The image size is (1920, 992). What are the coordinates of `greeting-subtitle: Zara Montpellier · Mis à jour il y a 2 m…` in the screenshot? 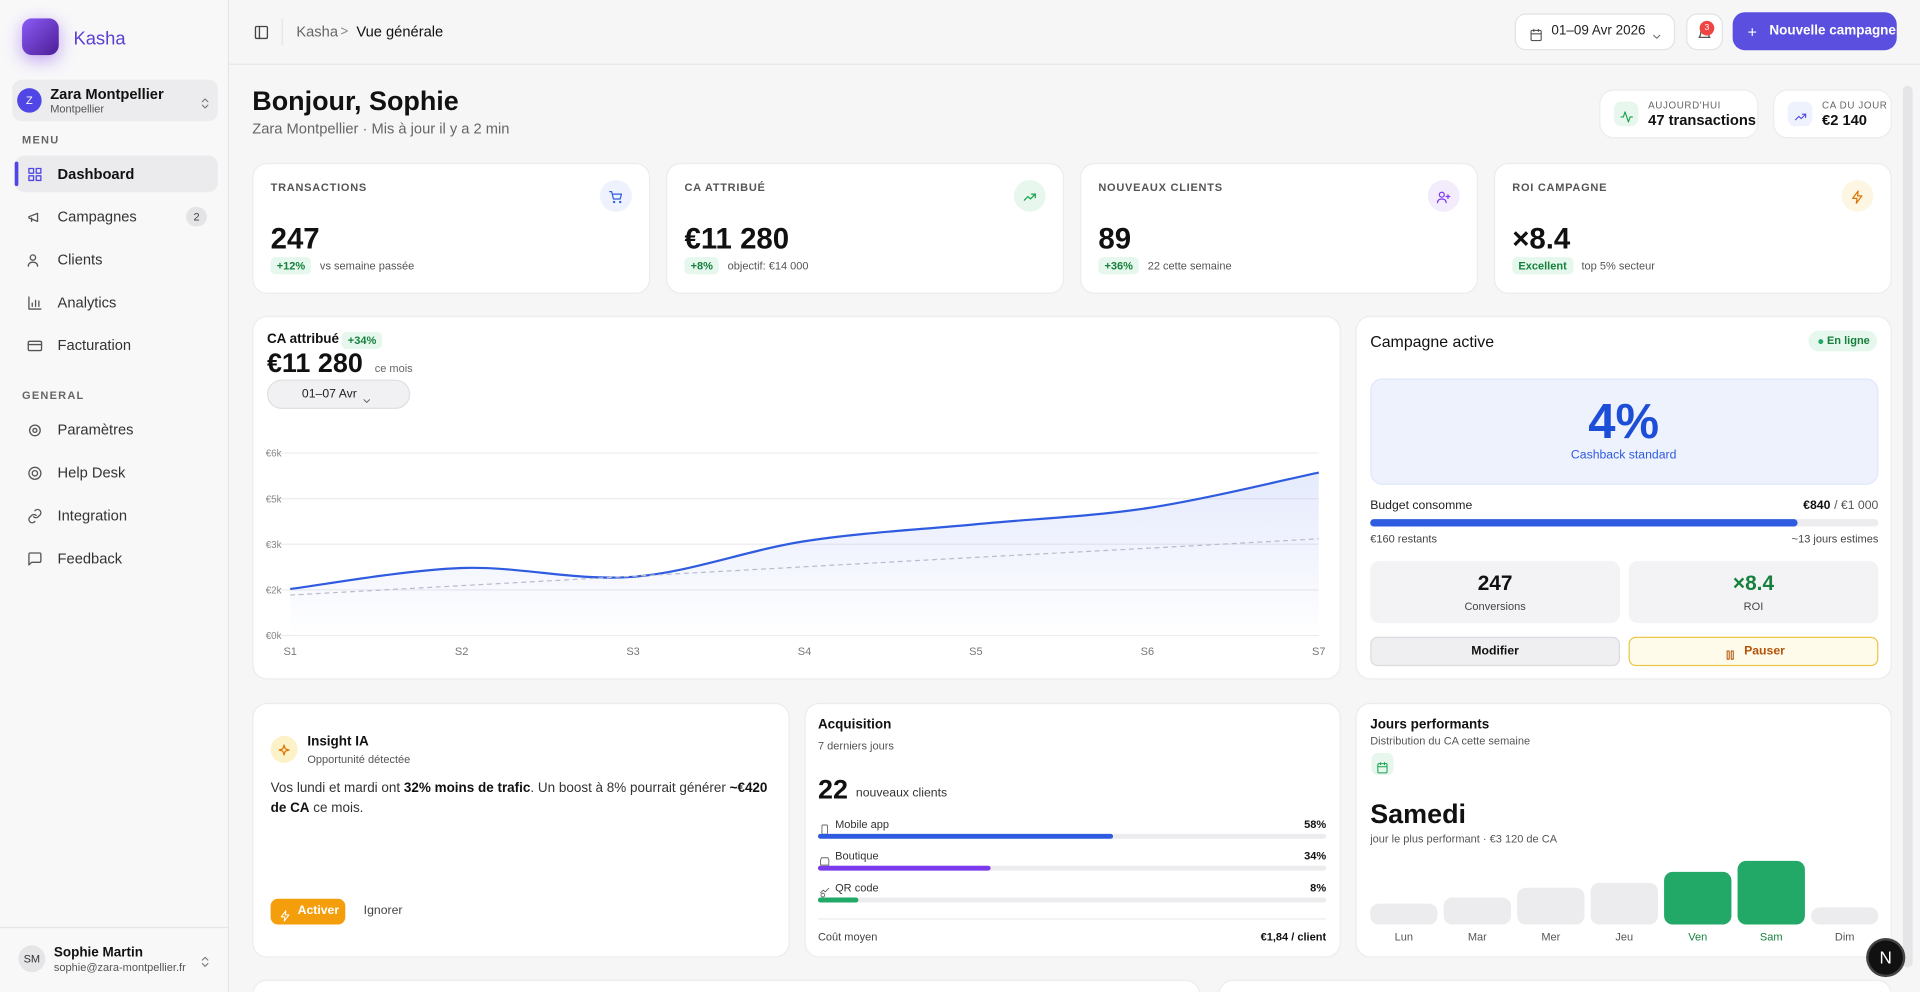 It's located at (381, 129).